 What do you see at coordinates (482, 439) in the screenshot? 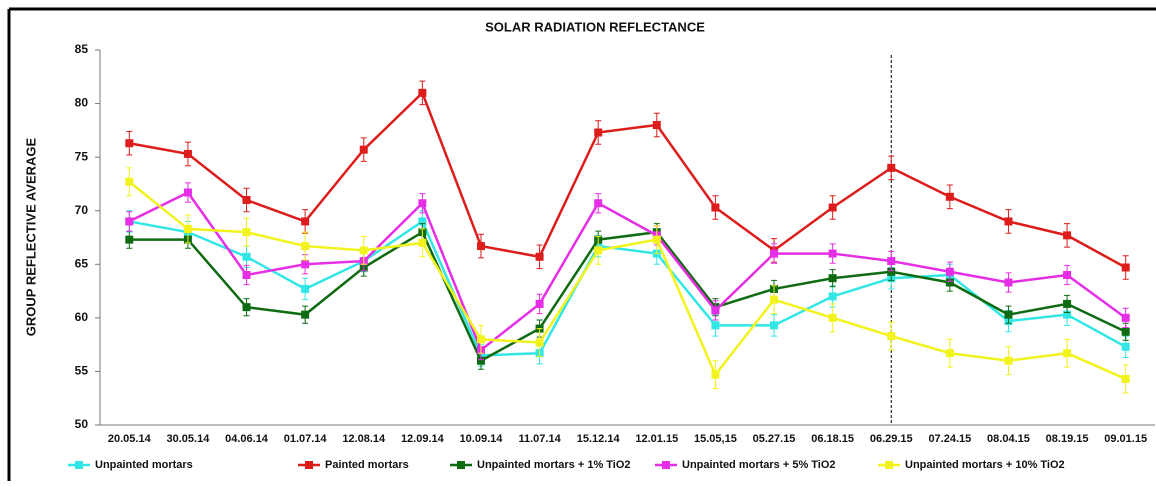
I see `x-tick-label: 10.09.14` at bounding box center [482, 439].